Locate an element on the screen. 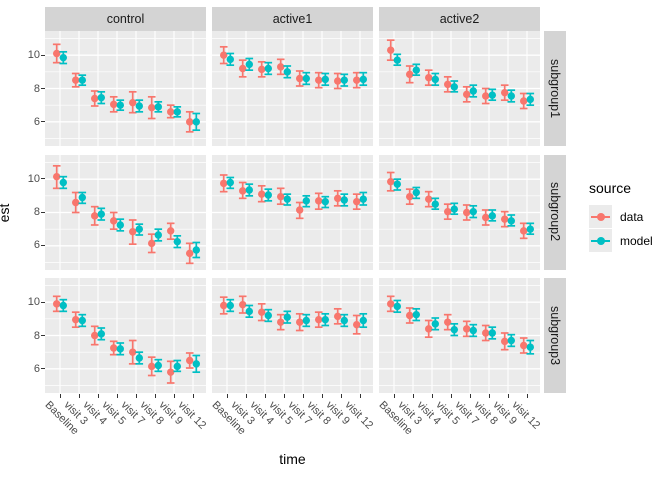 This screenshot has width=672, height=480. legend-key-point is located at coordinates (600, 240).